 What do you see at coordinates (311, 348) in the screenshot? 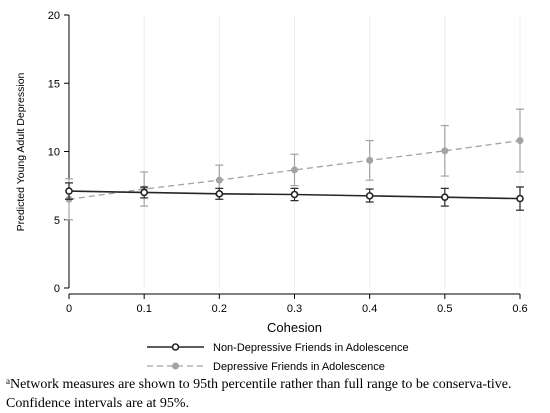
I see `legend-label: Non-Depressive Friends in Adolescence` at bounding box center [311, 348].